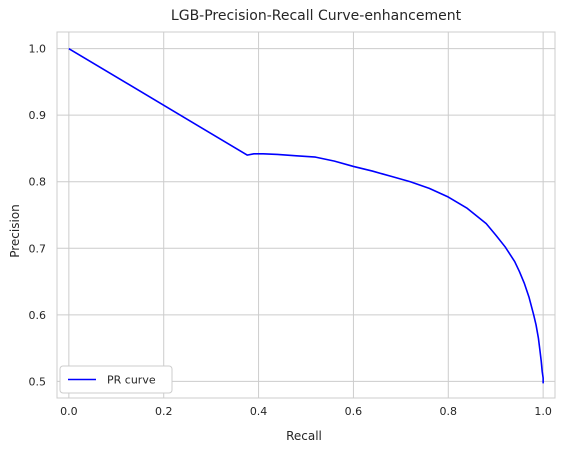 This screenshot has width=562, height=449. What do you see at coordinates (38, 248) in the screenshot?
I see `y-tick-label: 0.7` at bounding box center [38, 248].